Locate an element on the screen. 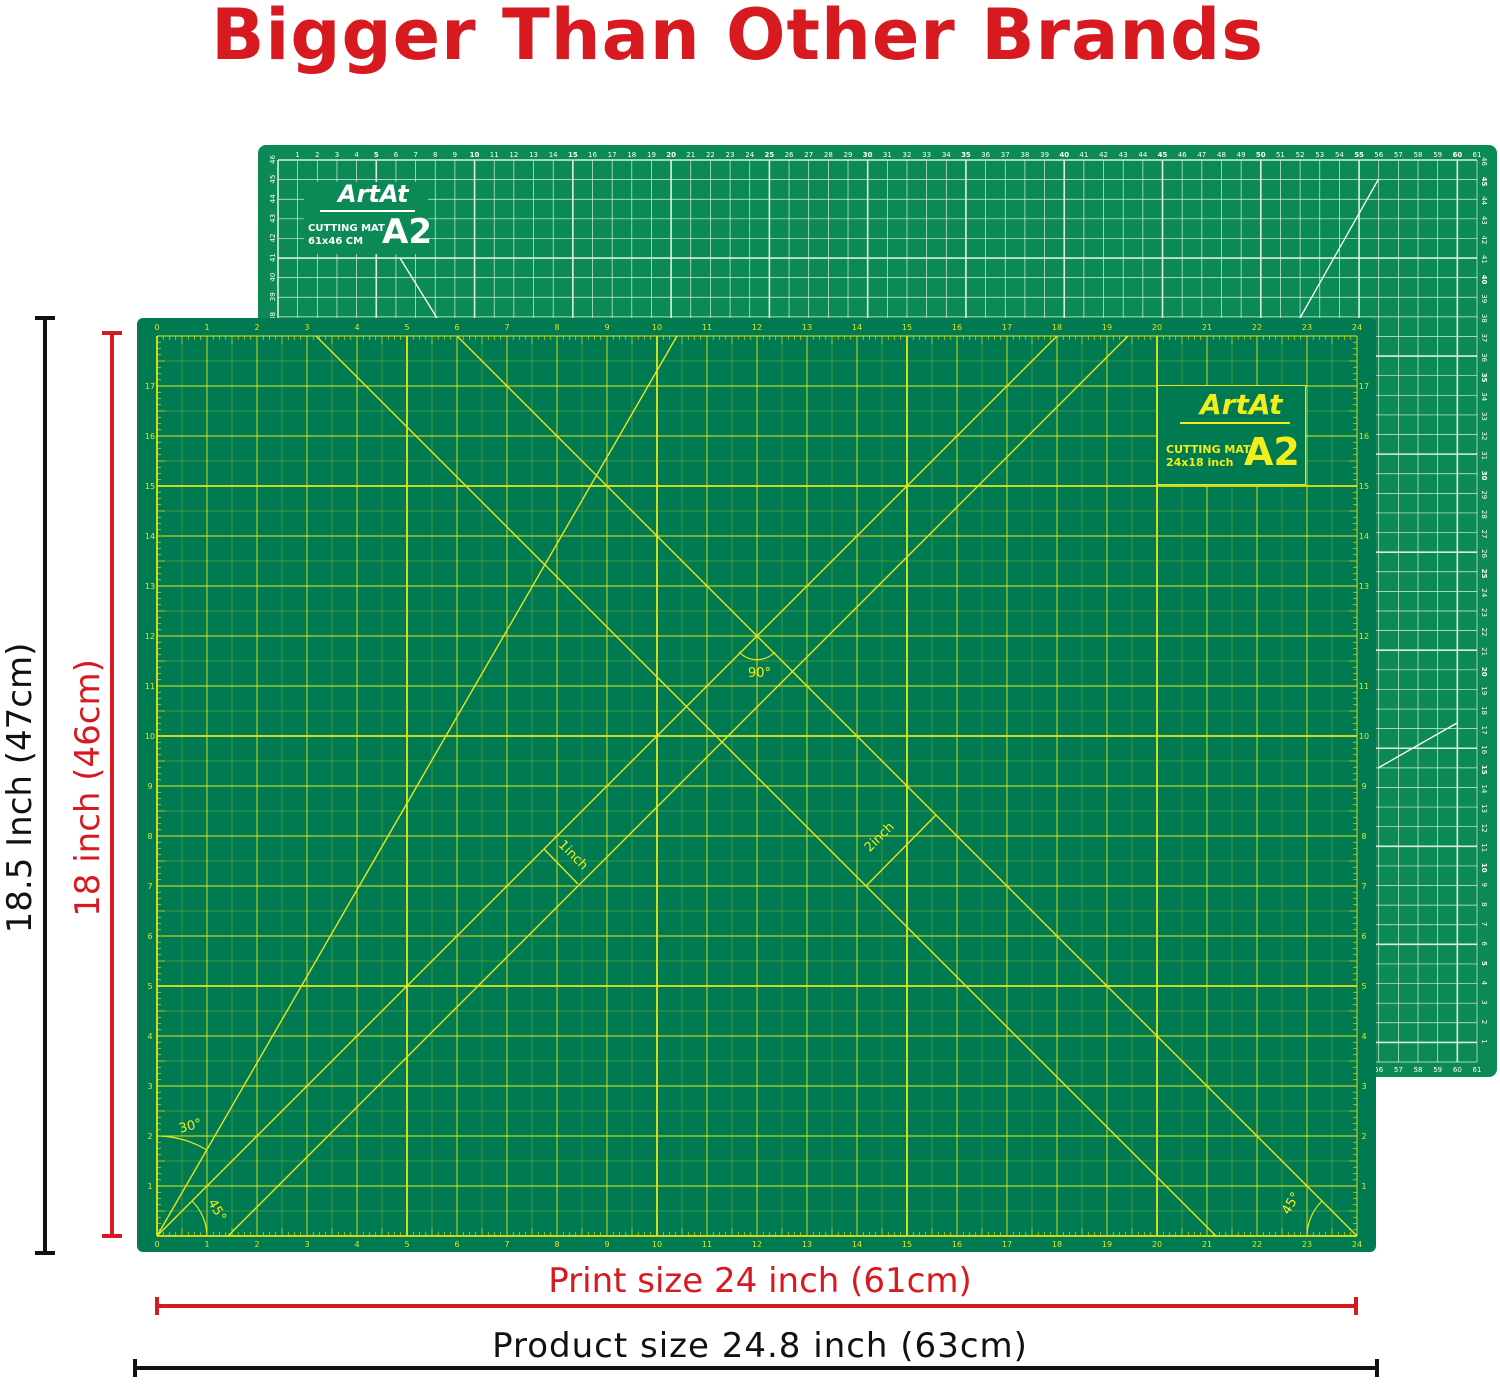 Image resolution: width=1500 pixels, height=1384 pixels. front-tick-label: 9 is located at coordinates (606, 327).